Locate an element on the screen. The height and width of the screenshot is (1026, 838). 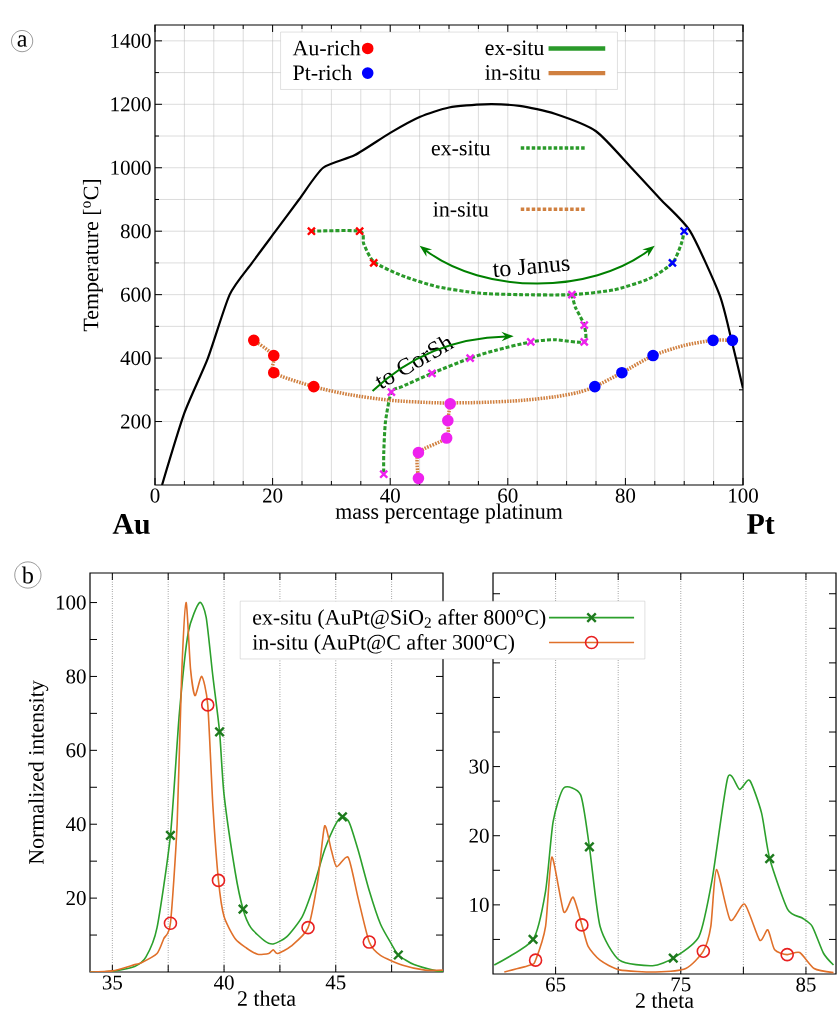
x-tick-label: 45 is located at coordinates (335, 982).